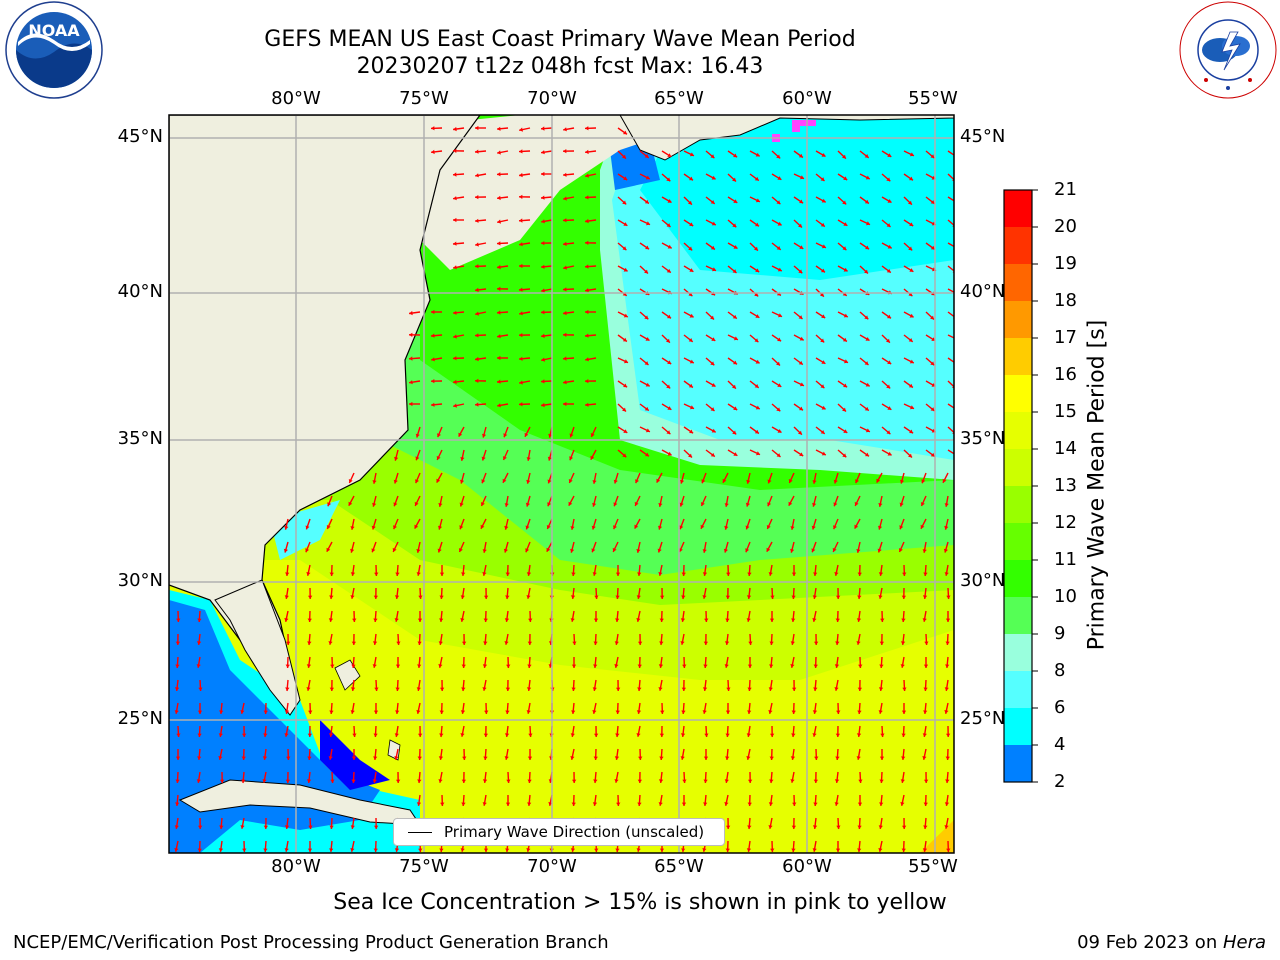 The width and height of the screenshot is (1280, 960). Describe the element at coordinates (950, 268) in the screenshot. I see `wave-arrow-shaft` at that location.